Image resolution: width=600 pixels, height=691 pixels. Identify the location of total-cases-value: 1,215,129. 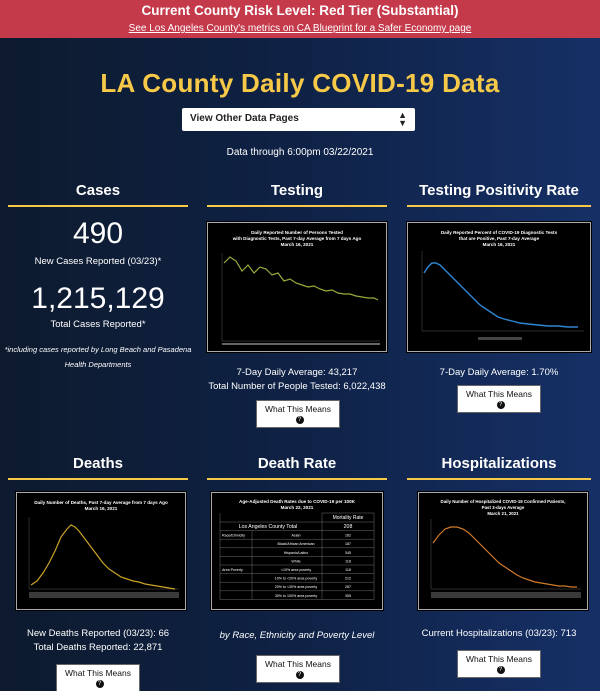
(98, 298).